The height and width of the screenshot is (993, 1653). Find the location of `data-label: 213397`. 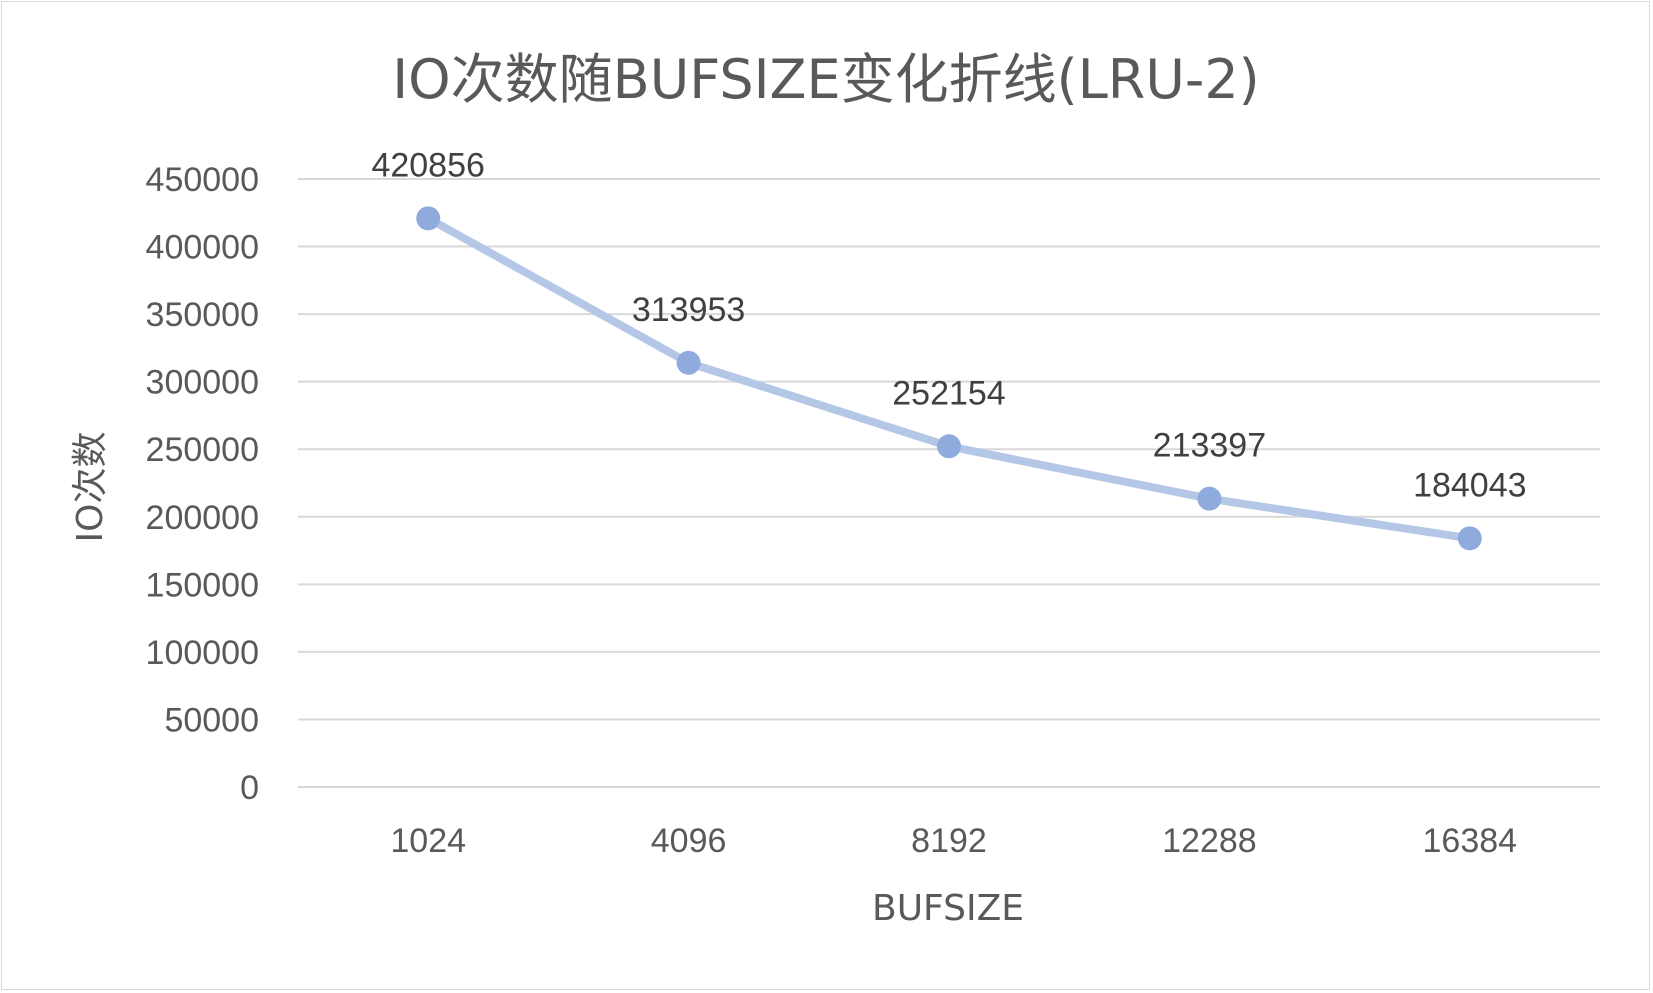

data-label: 213397 is located at coordinates (1209, 446).